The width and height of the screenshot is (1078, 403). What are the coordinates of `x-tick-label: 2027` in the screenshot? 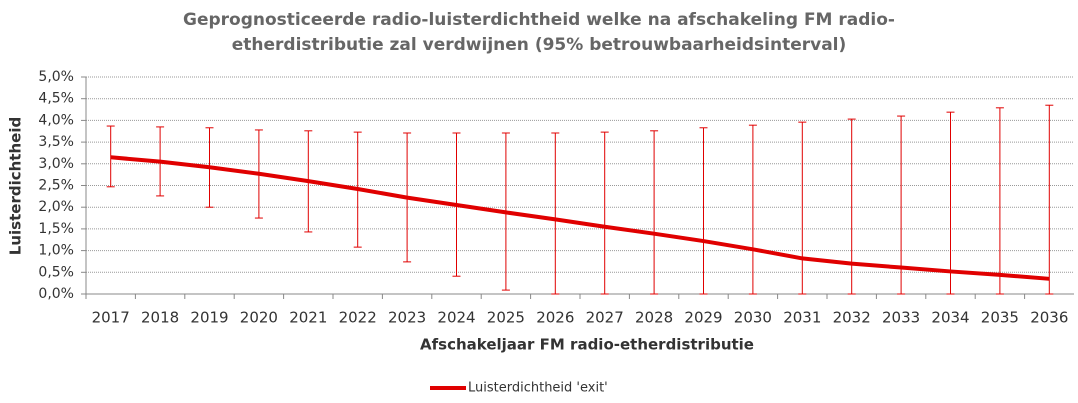 It's located at (605, 318).